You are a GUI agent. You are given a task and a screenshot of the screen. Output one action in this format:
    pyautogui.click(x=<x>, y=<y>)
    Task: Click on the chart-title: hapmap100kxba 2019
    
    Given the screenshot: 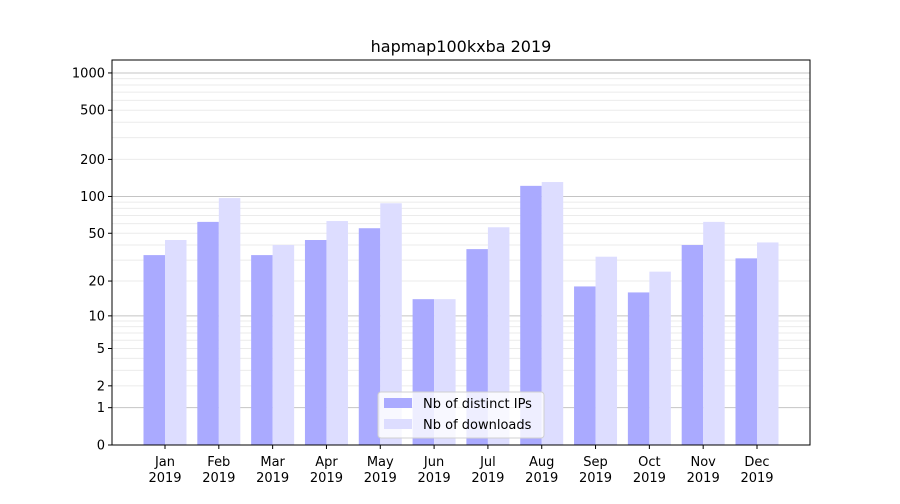 What is the action you would take?
    pyautogui.click(x=461, y=46)
    